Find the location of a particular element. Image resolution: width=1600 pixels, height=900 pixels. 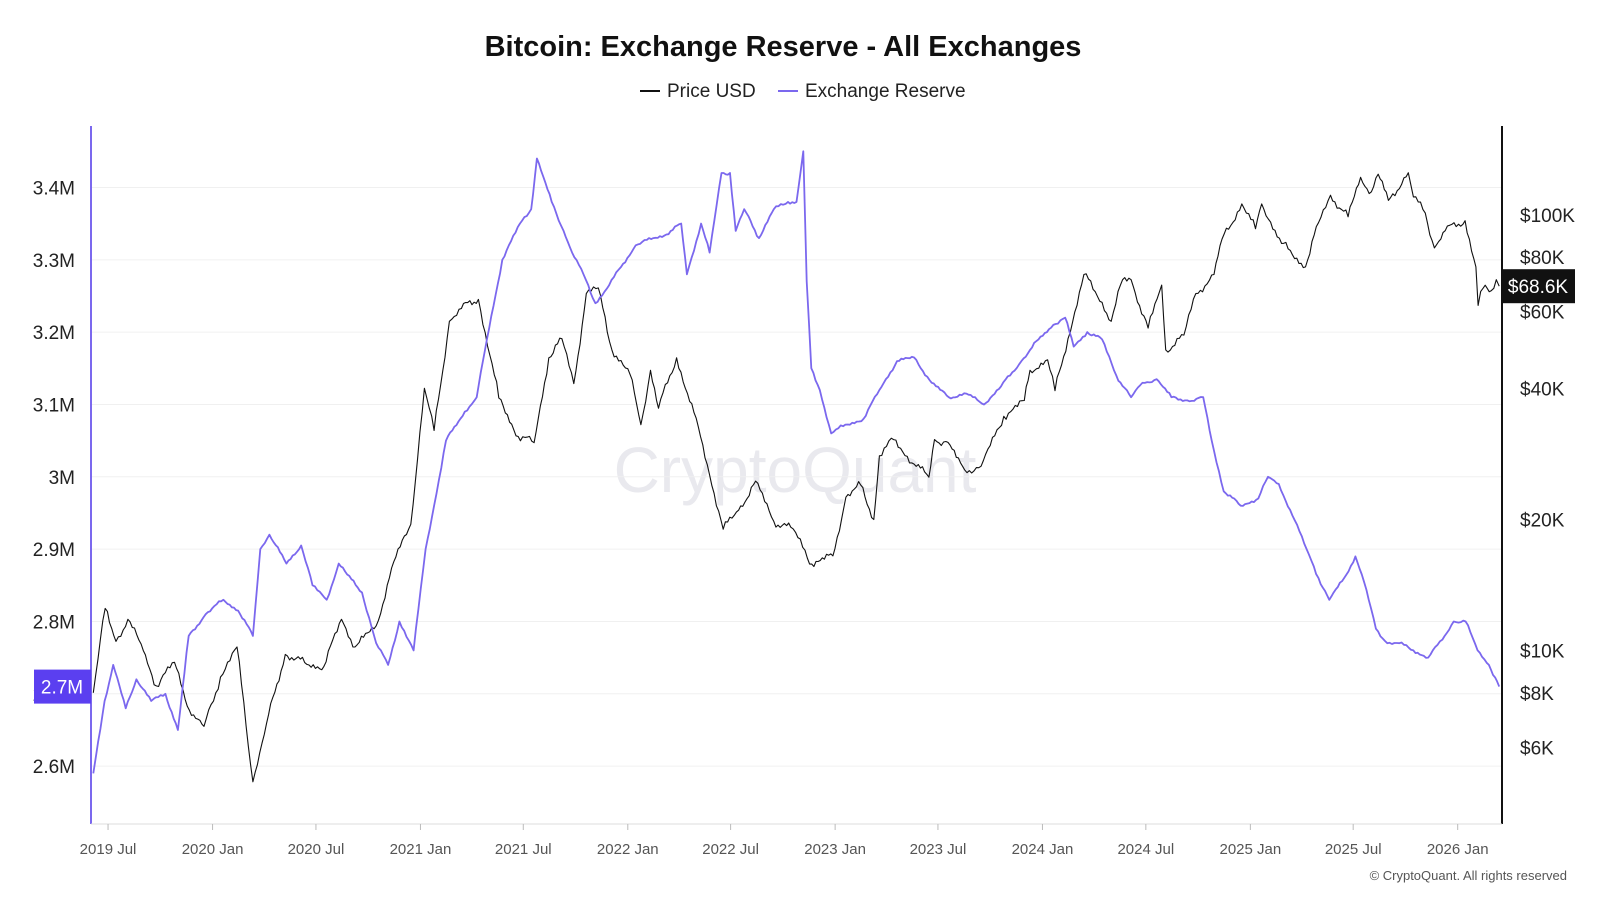

left-current-badge-label: 2.7M is located at coordinates (62, 688).